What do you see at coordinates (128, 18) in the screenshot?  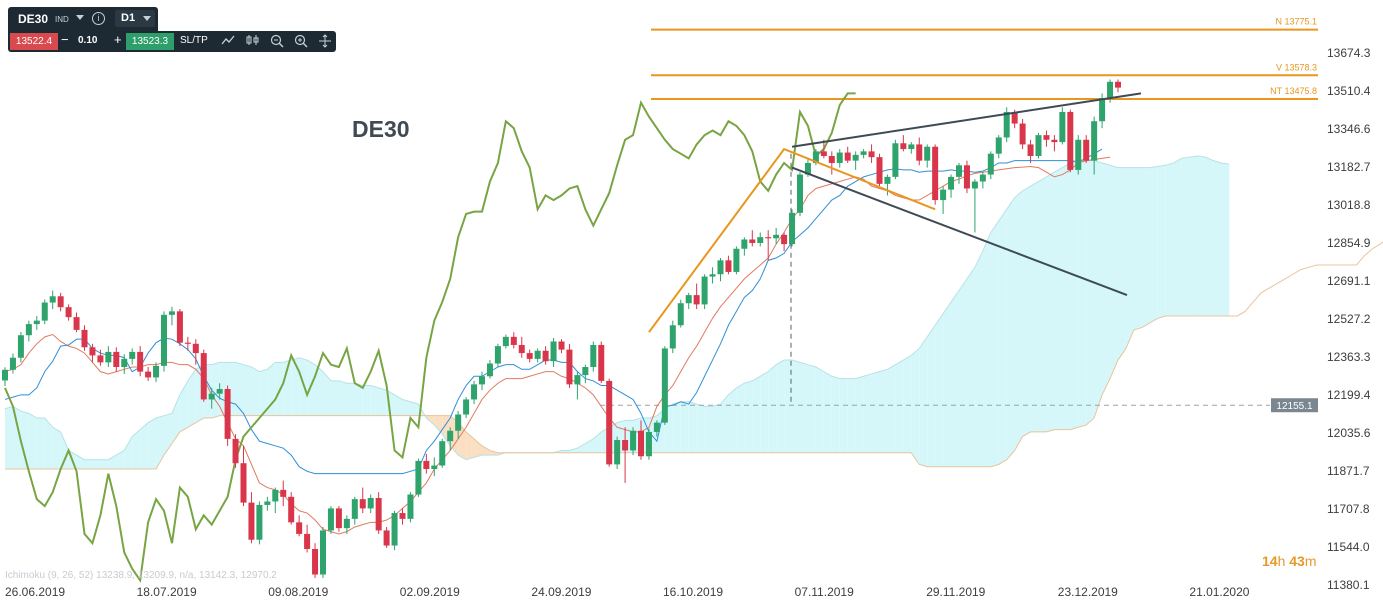 I see `timeframe-value: D1` at bounding box center [128, 18].